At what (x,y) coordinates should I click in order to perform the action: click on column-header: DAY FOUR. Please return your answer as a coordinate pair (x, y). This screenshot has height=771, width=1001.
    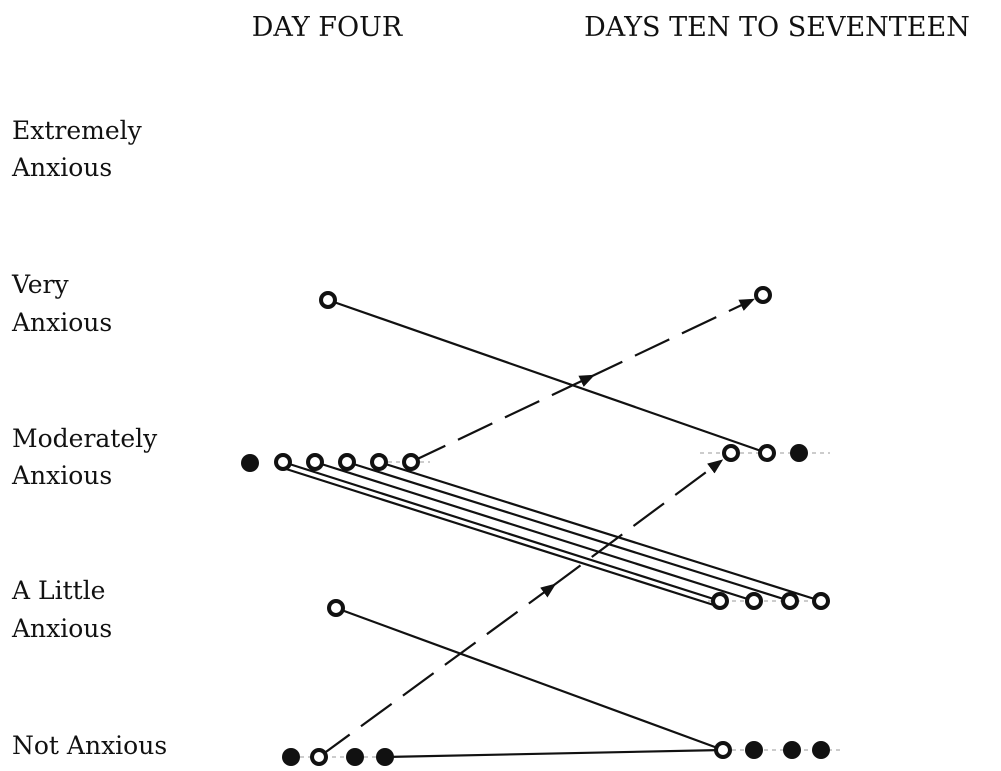
    Looking at the image, I should click on (327, 27).